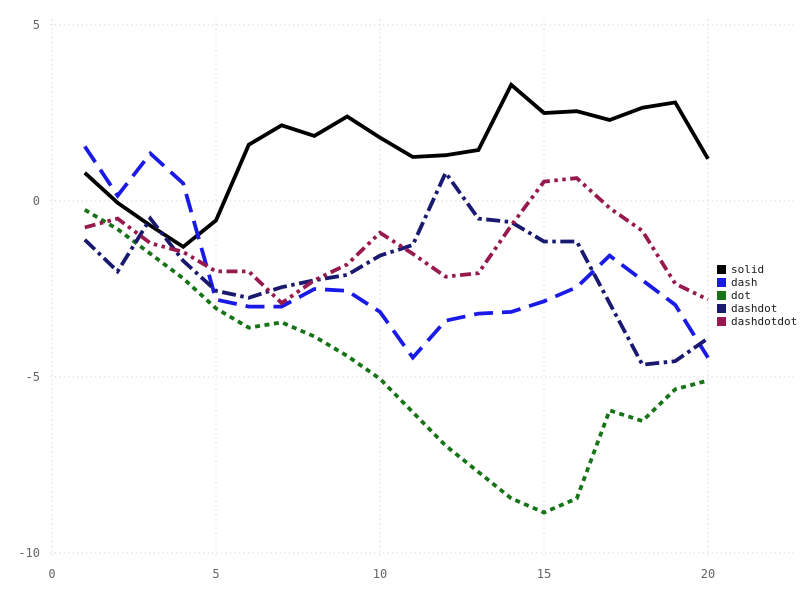  I want to click on legend-swatch-solid, so click(721, 269).